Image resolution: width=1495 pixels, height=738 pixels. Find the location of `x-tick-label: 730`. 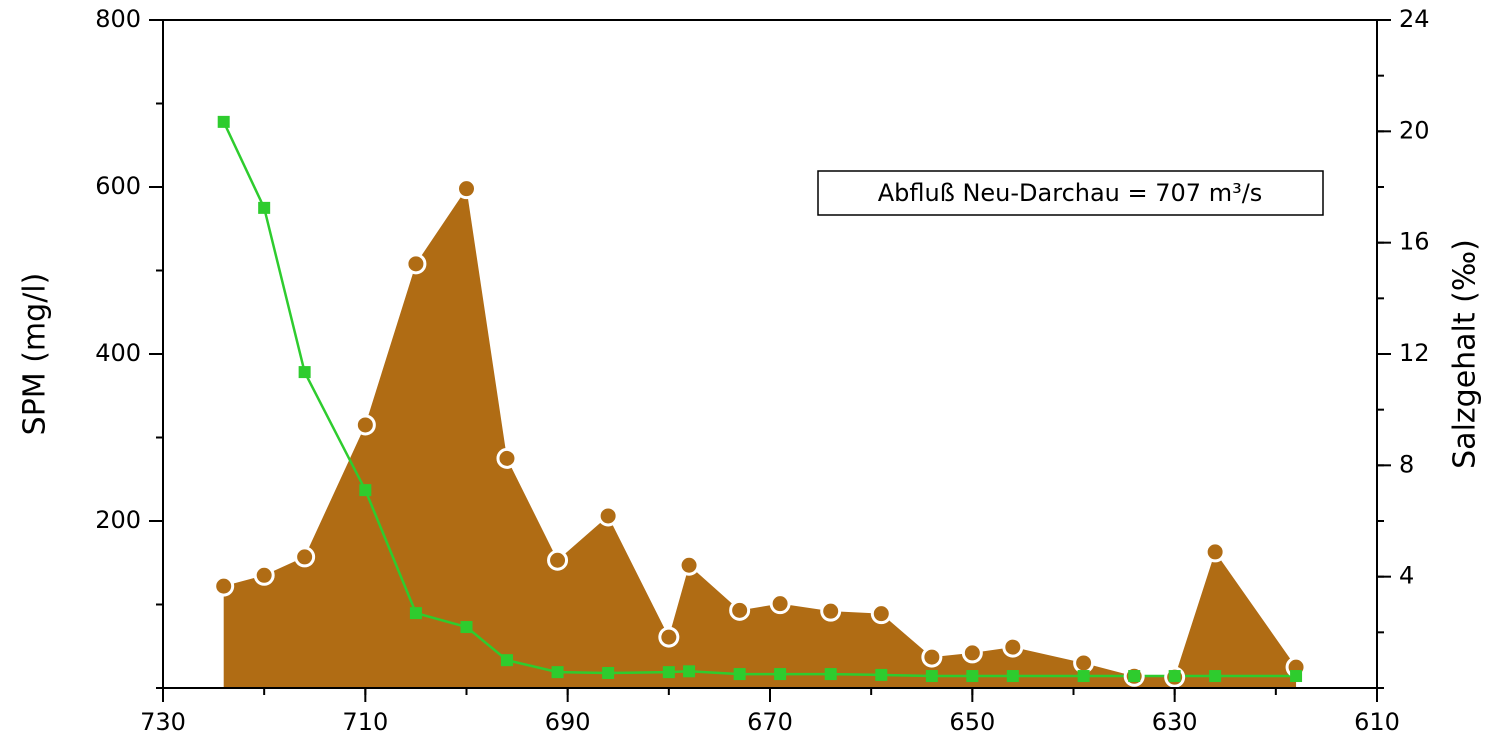

x-tick-label: 730 is located at coordinates (163, 722).